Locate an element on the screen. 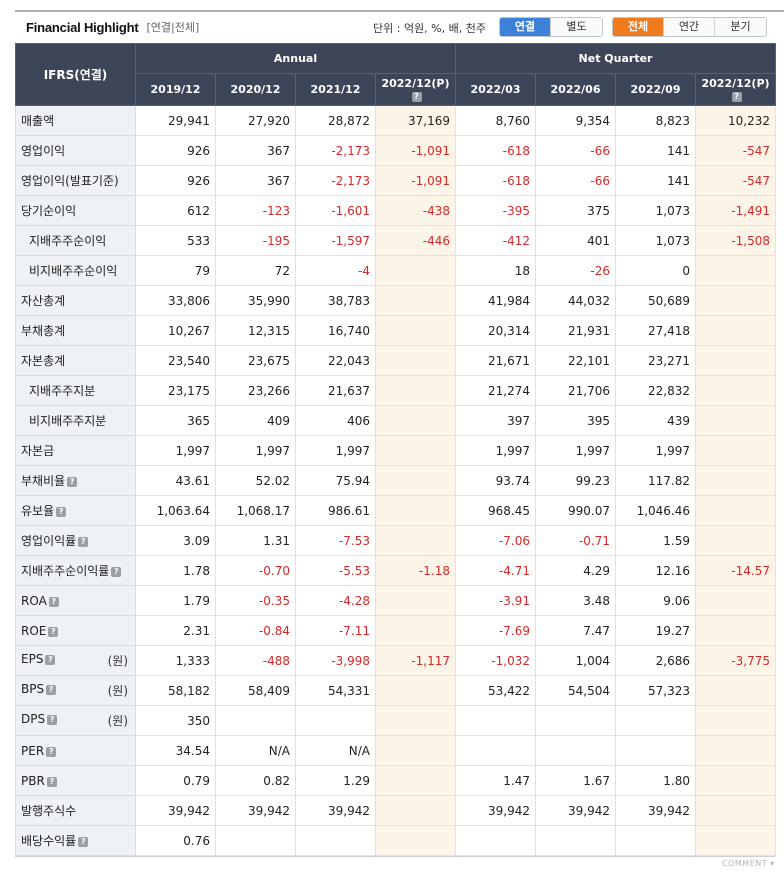 This screenshot has width=784, height=882. column-header: 2020/12 is located at coordinates (255, 89).